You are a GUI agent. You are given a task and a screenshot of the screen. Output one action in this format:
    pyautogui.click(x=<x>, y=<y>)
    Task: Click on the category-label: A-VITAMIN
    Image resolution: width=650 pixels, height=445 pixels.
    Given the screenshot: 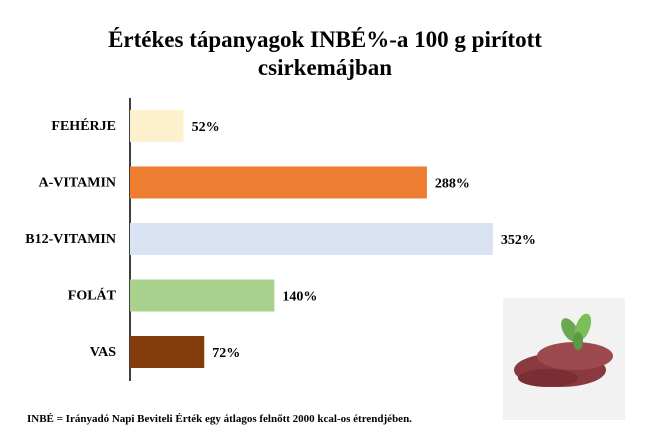 What is the action you would take?
    pyautogui.click(x=77, y=183)
    